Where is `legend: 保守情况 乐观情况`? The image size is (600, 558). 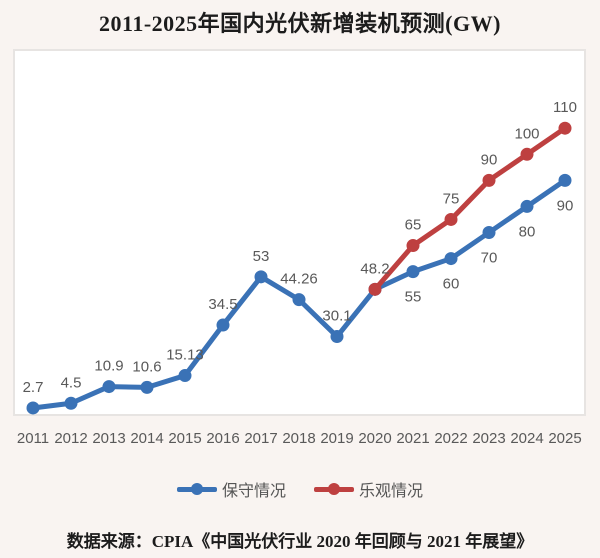 legend: 保守情况 乐观情况 is located at coordinates (300, 489).